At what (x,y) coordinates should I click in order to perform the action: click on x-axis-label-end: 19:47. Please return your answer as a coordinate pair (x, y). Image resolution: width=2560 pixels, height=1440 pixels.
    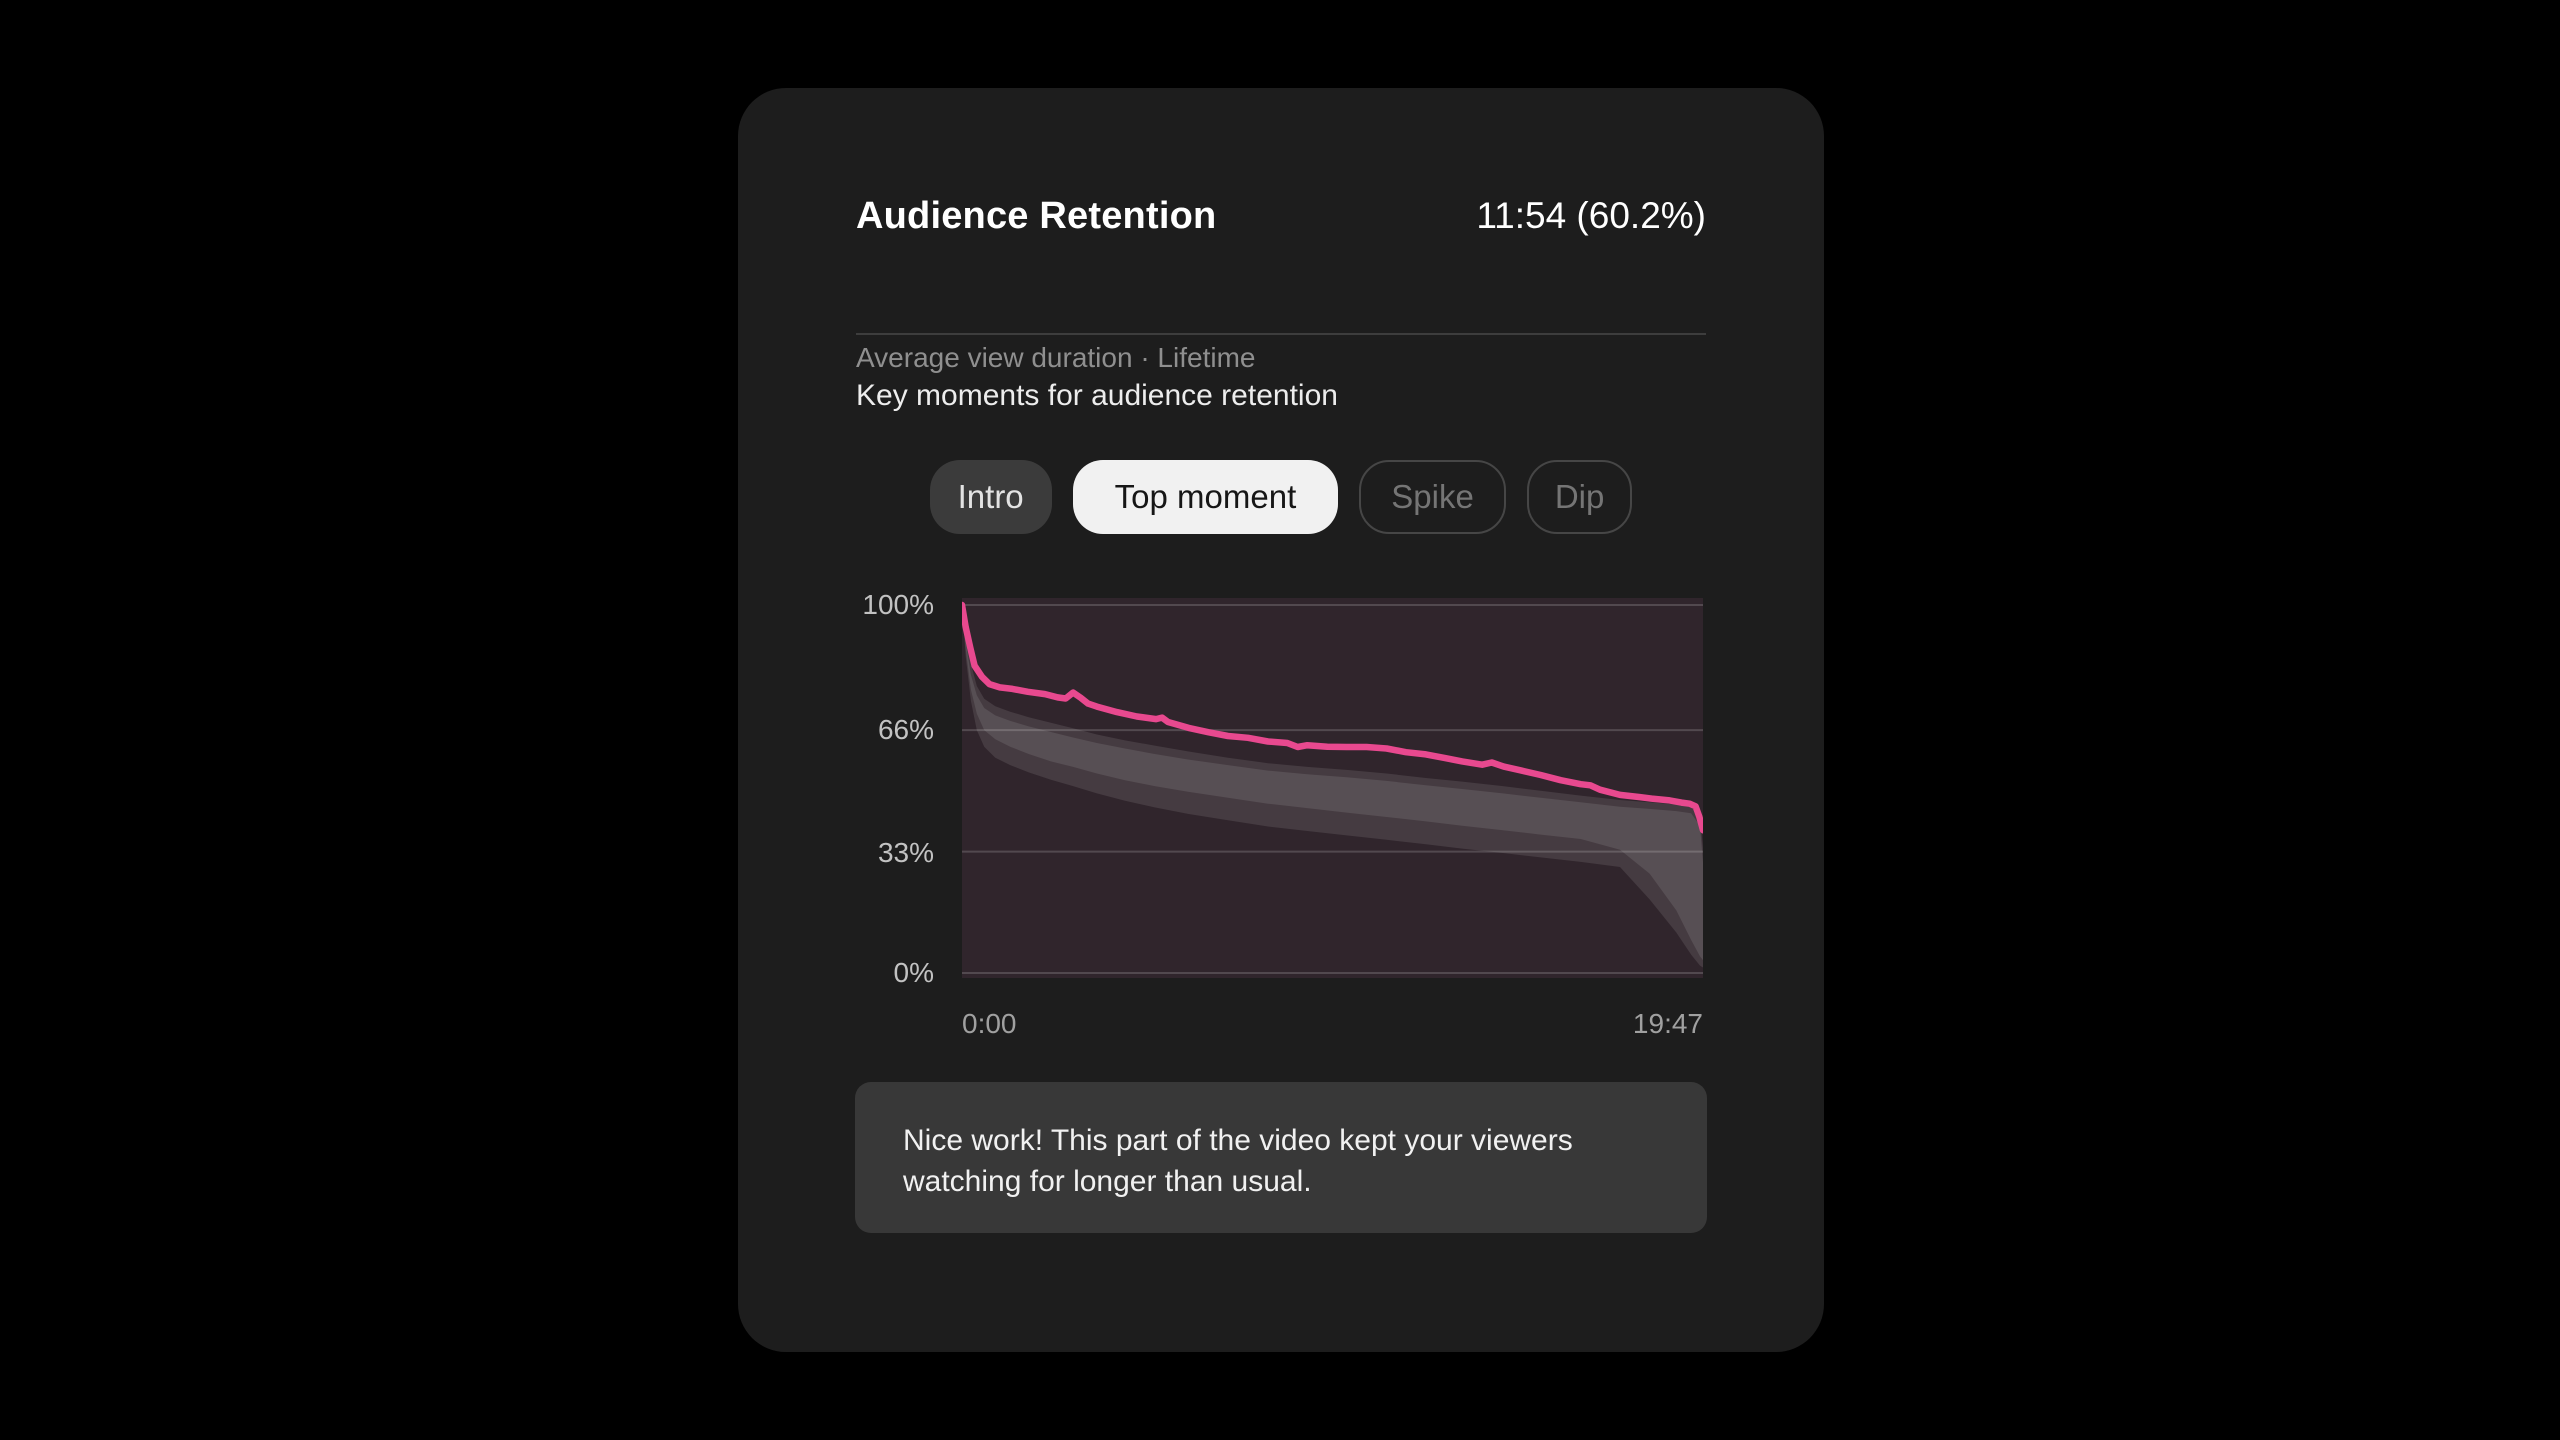
    Looking at the image, I should click on (1667, 1023).